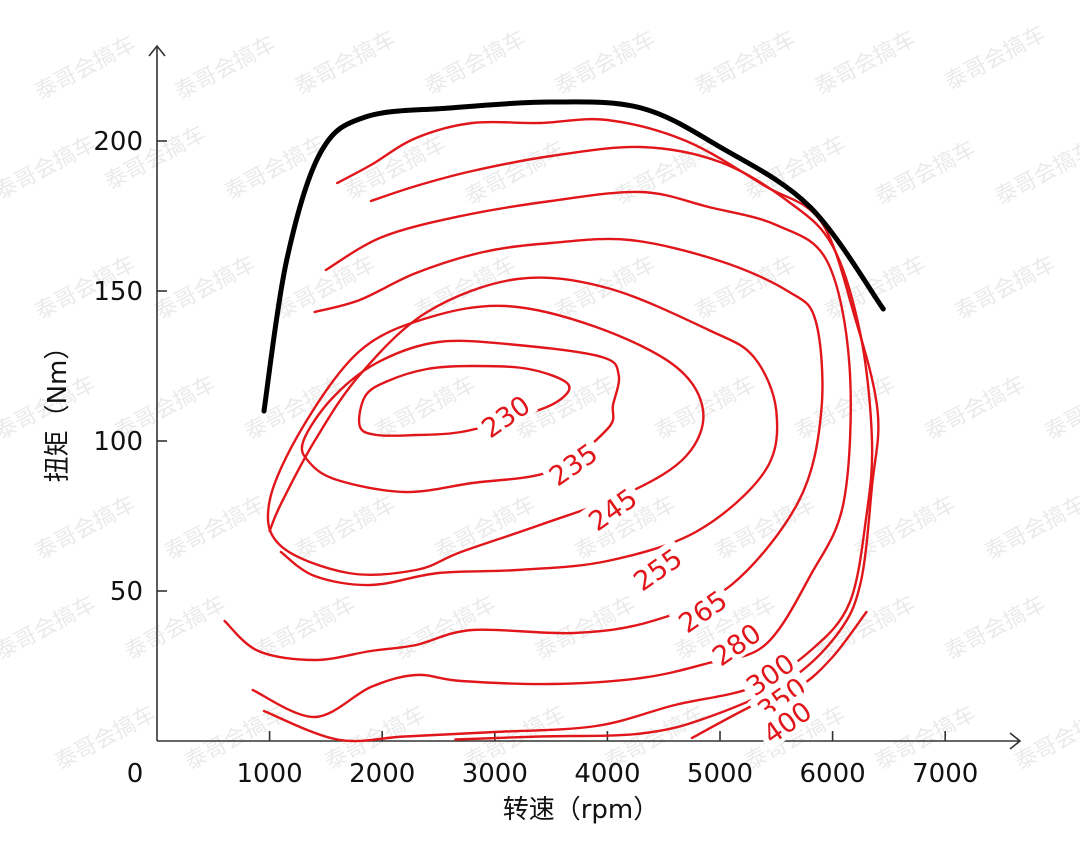 Image resolution: width=1080 pixels, height=850 pixels. I want to click on origin-label: 0, so click(135, 774).